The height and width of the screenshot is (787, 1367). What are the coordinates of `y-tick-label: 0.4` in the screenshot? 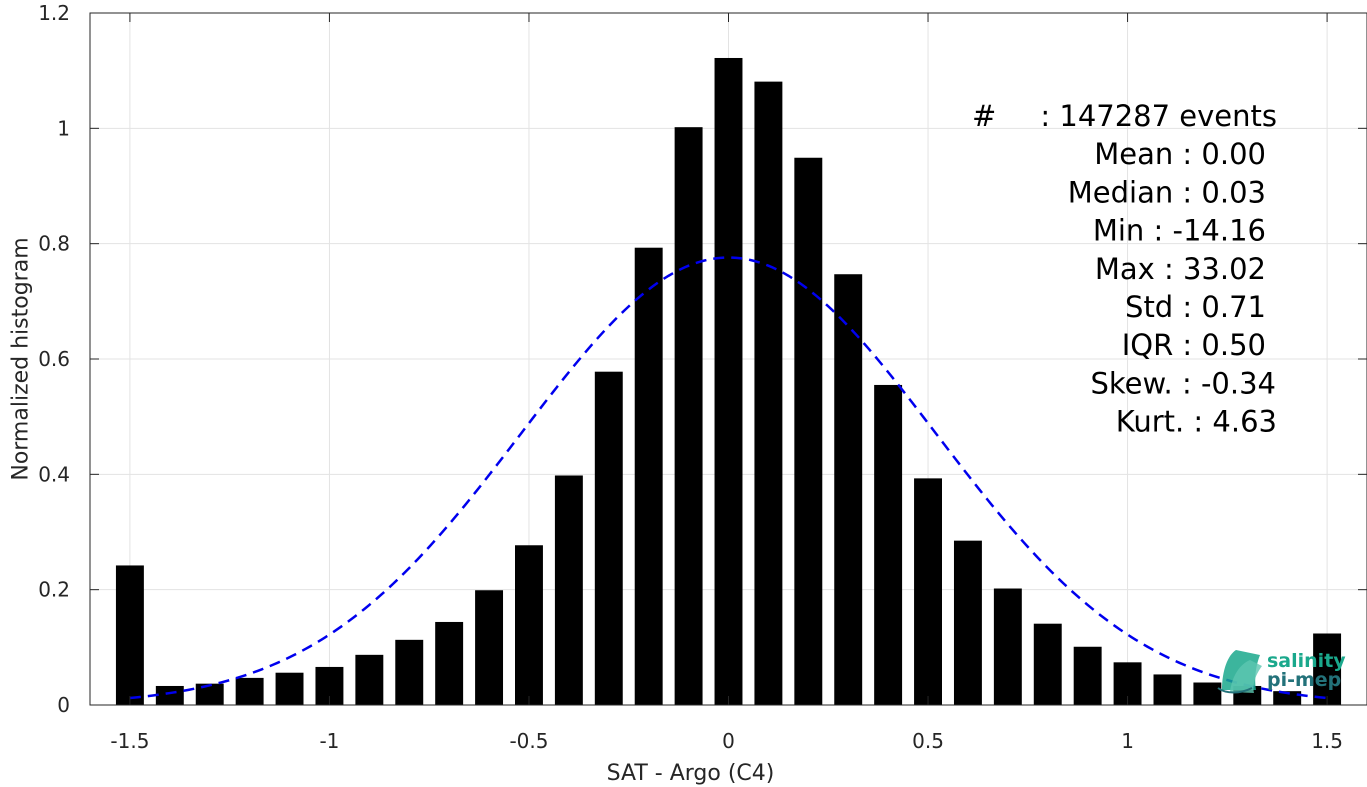 It's located at (54, 474).